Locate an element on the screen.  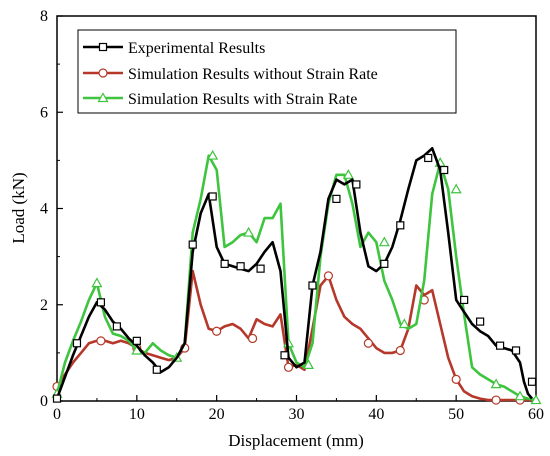
x-tick-label: 0 is located at coordinates (57, 414).